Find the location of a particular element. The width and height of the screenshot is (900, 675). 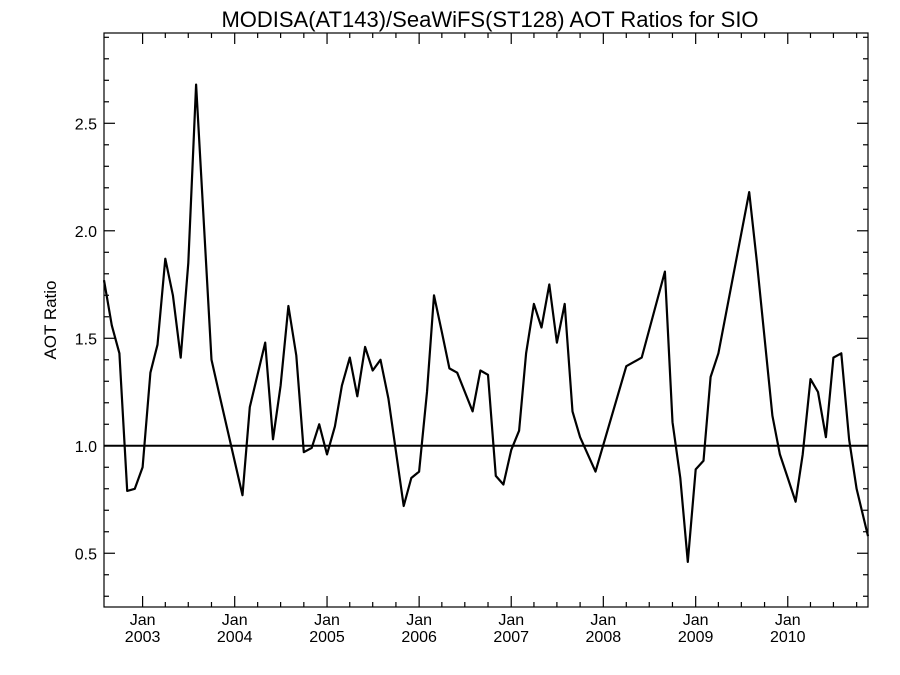

y-tick-label: 2.5 is located at coordinates (86, 124).